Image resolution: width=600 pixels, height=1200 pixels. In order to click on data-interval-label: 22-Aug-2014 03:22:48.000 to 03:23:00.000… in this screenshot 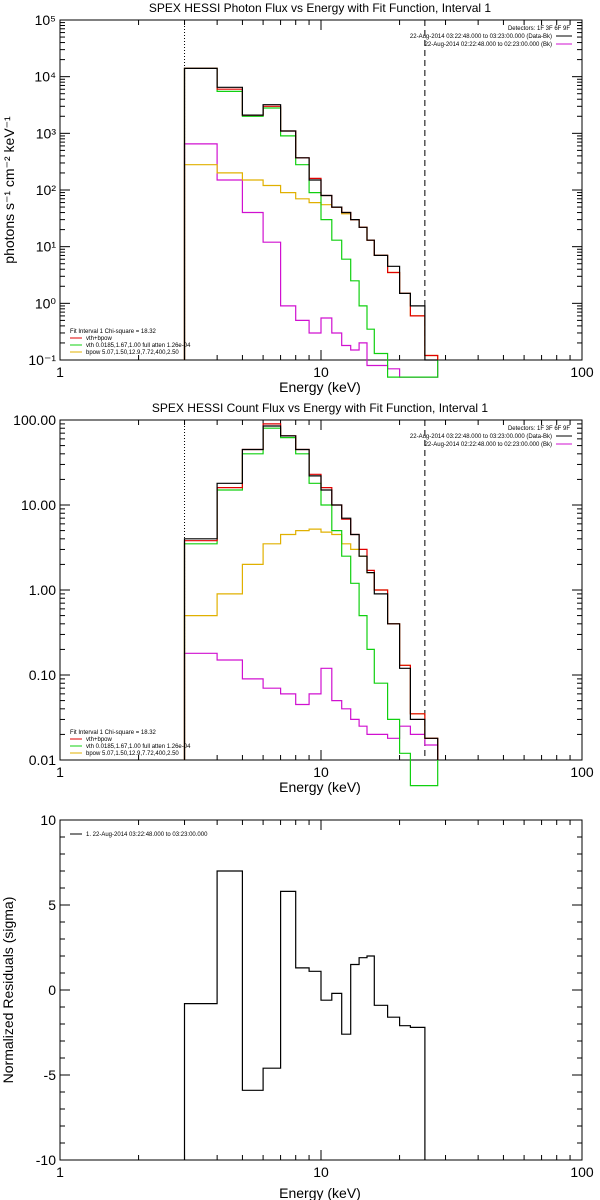, I will do `click(481, 37)`.